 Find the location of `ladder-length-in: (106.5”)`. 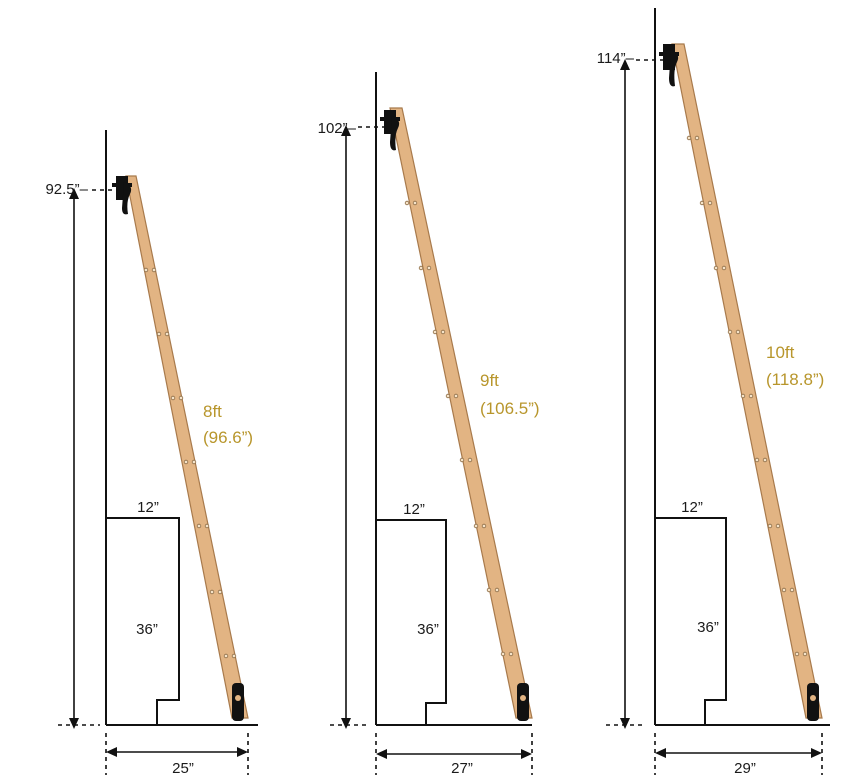

ladder-length-in: (106.5”) is located at coordinates (510, 408).